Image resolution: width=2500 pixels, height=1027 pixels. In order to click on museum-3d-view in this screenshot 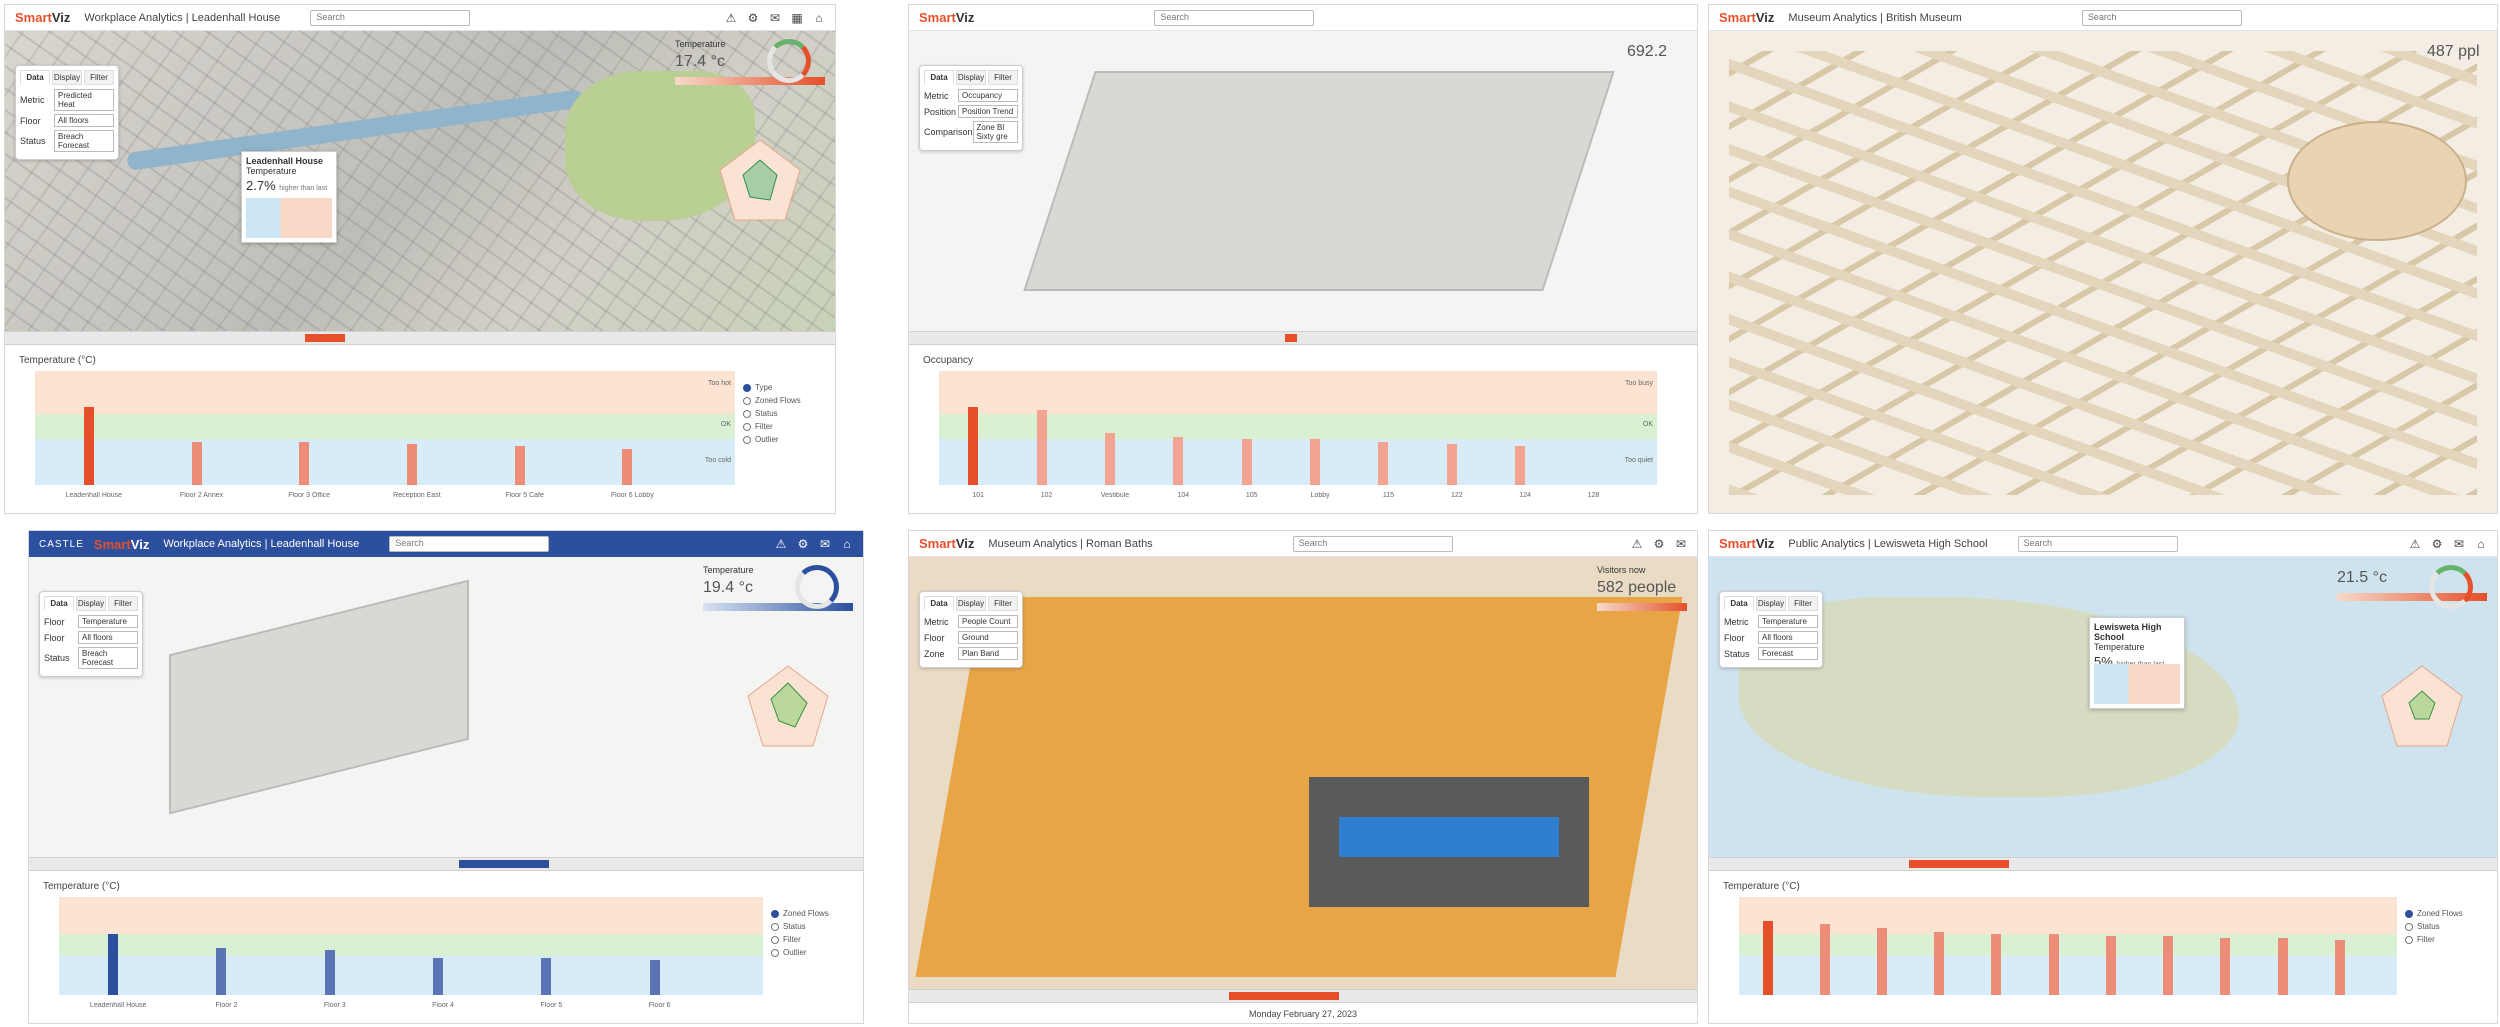, I will do `click(2103, 272)`.